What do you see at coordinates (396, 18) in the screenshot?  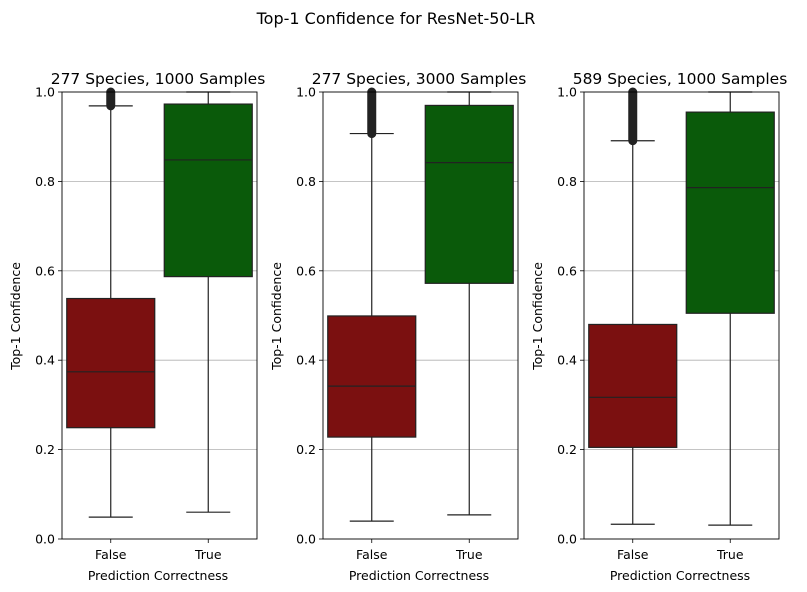 I see `figure-suptitle: Top-1 Confidence for ResNet-50-LR` at bounding box center [396, 18].